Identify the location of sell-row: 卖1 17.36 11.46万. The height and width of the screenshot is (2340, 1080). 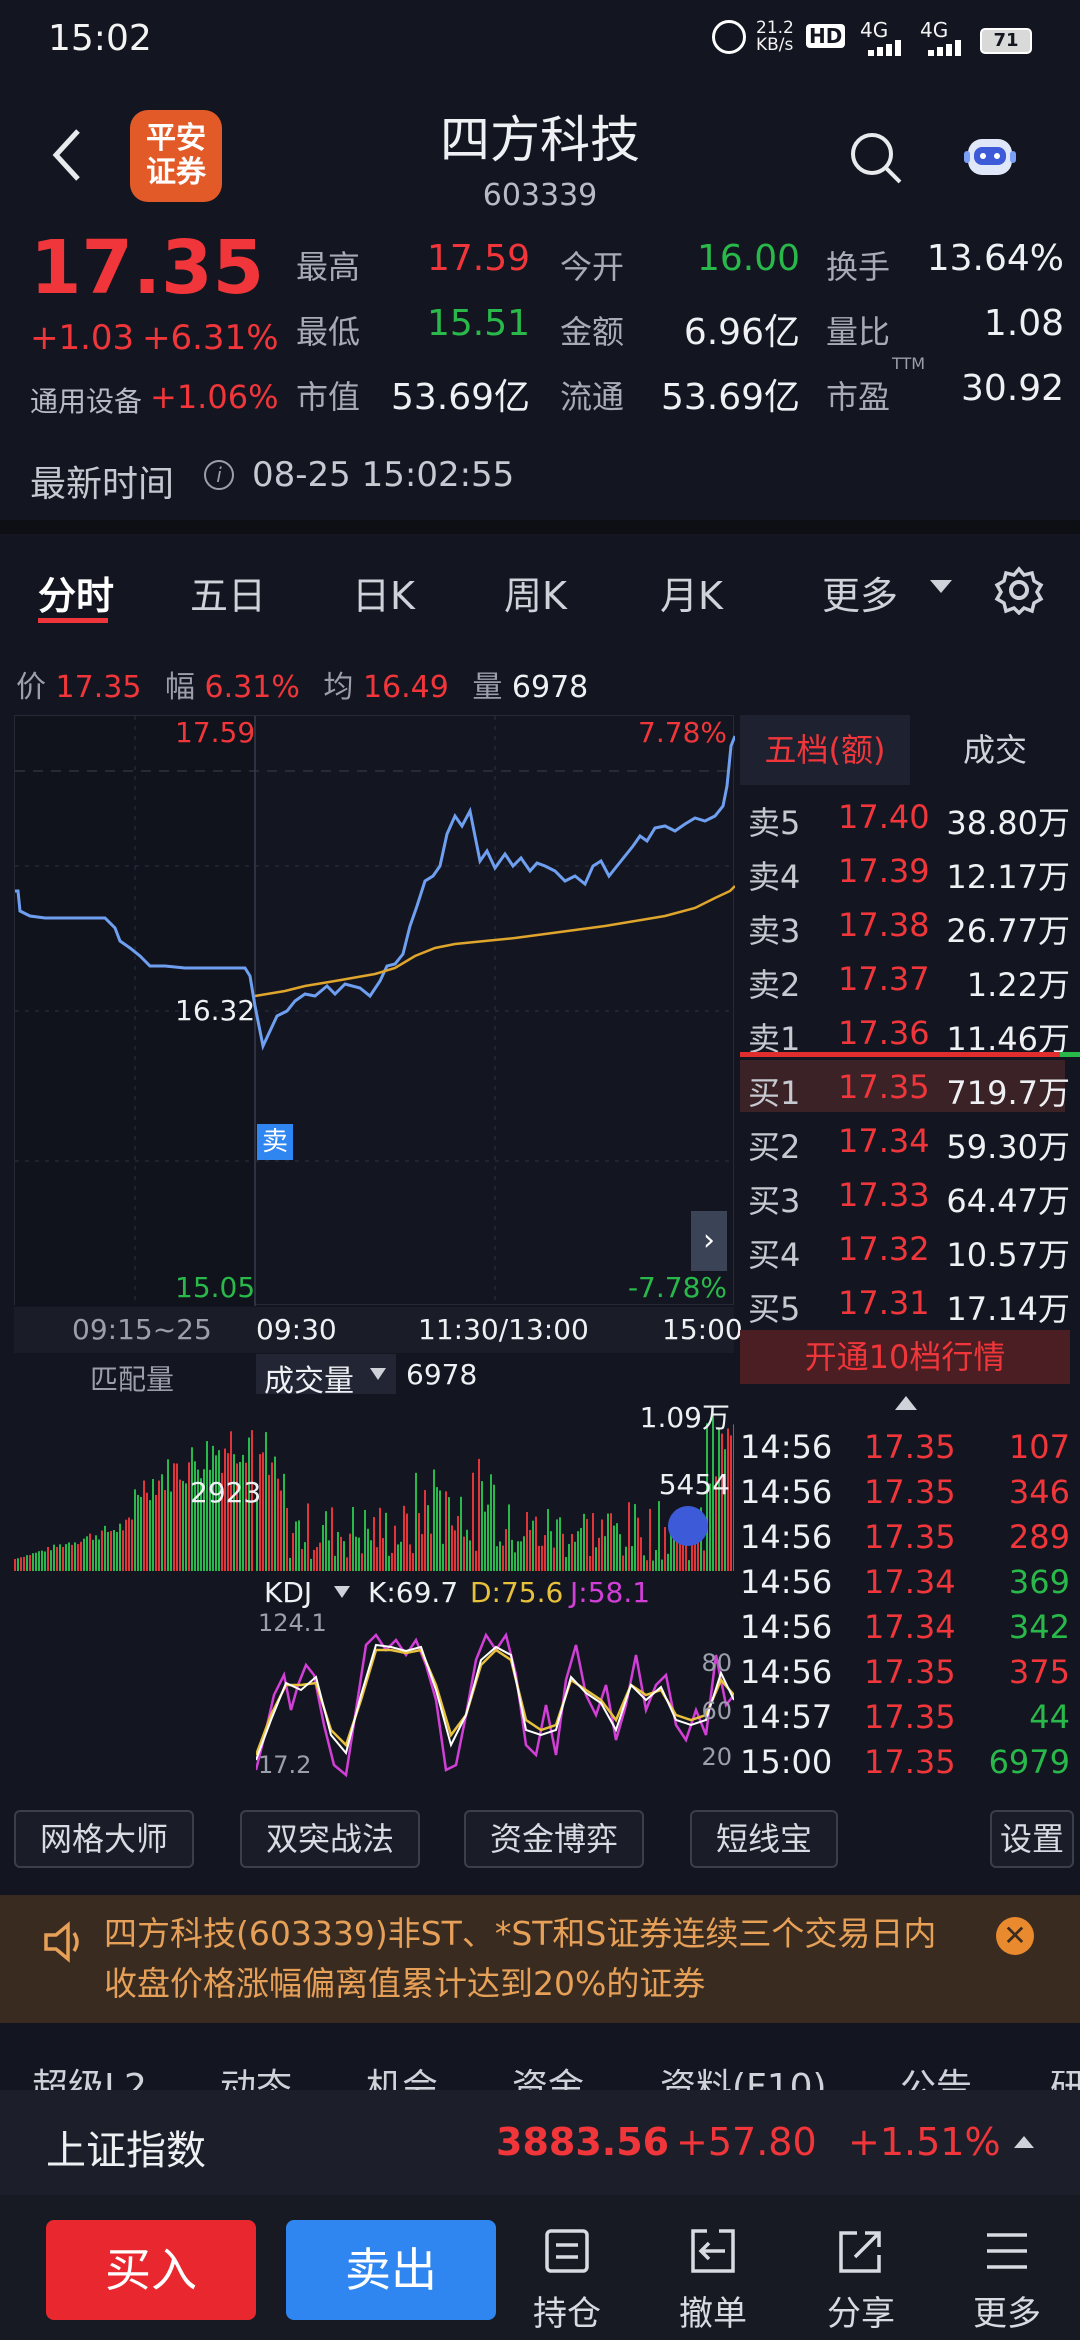
(910, 1033).